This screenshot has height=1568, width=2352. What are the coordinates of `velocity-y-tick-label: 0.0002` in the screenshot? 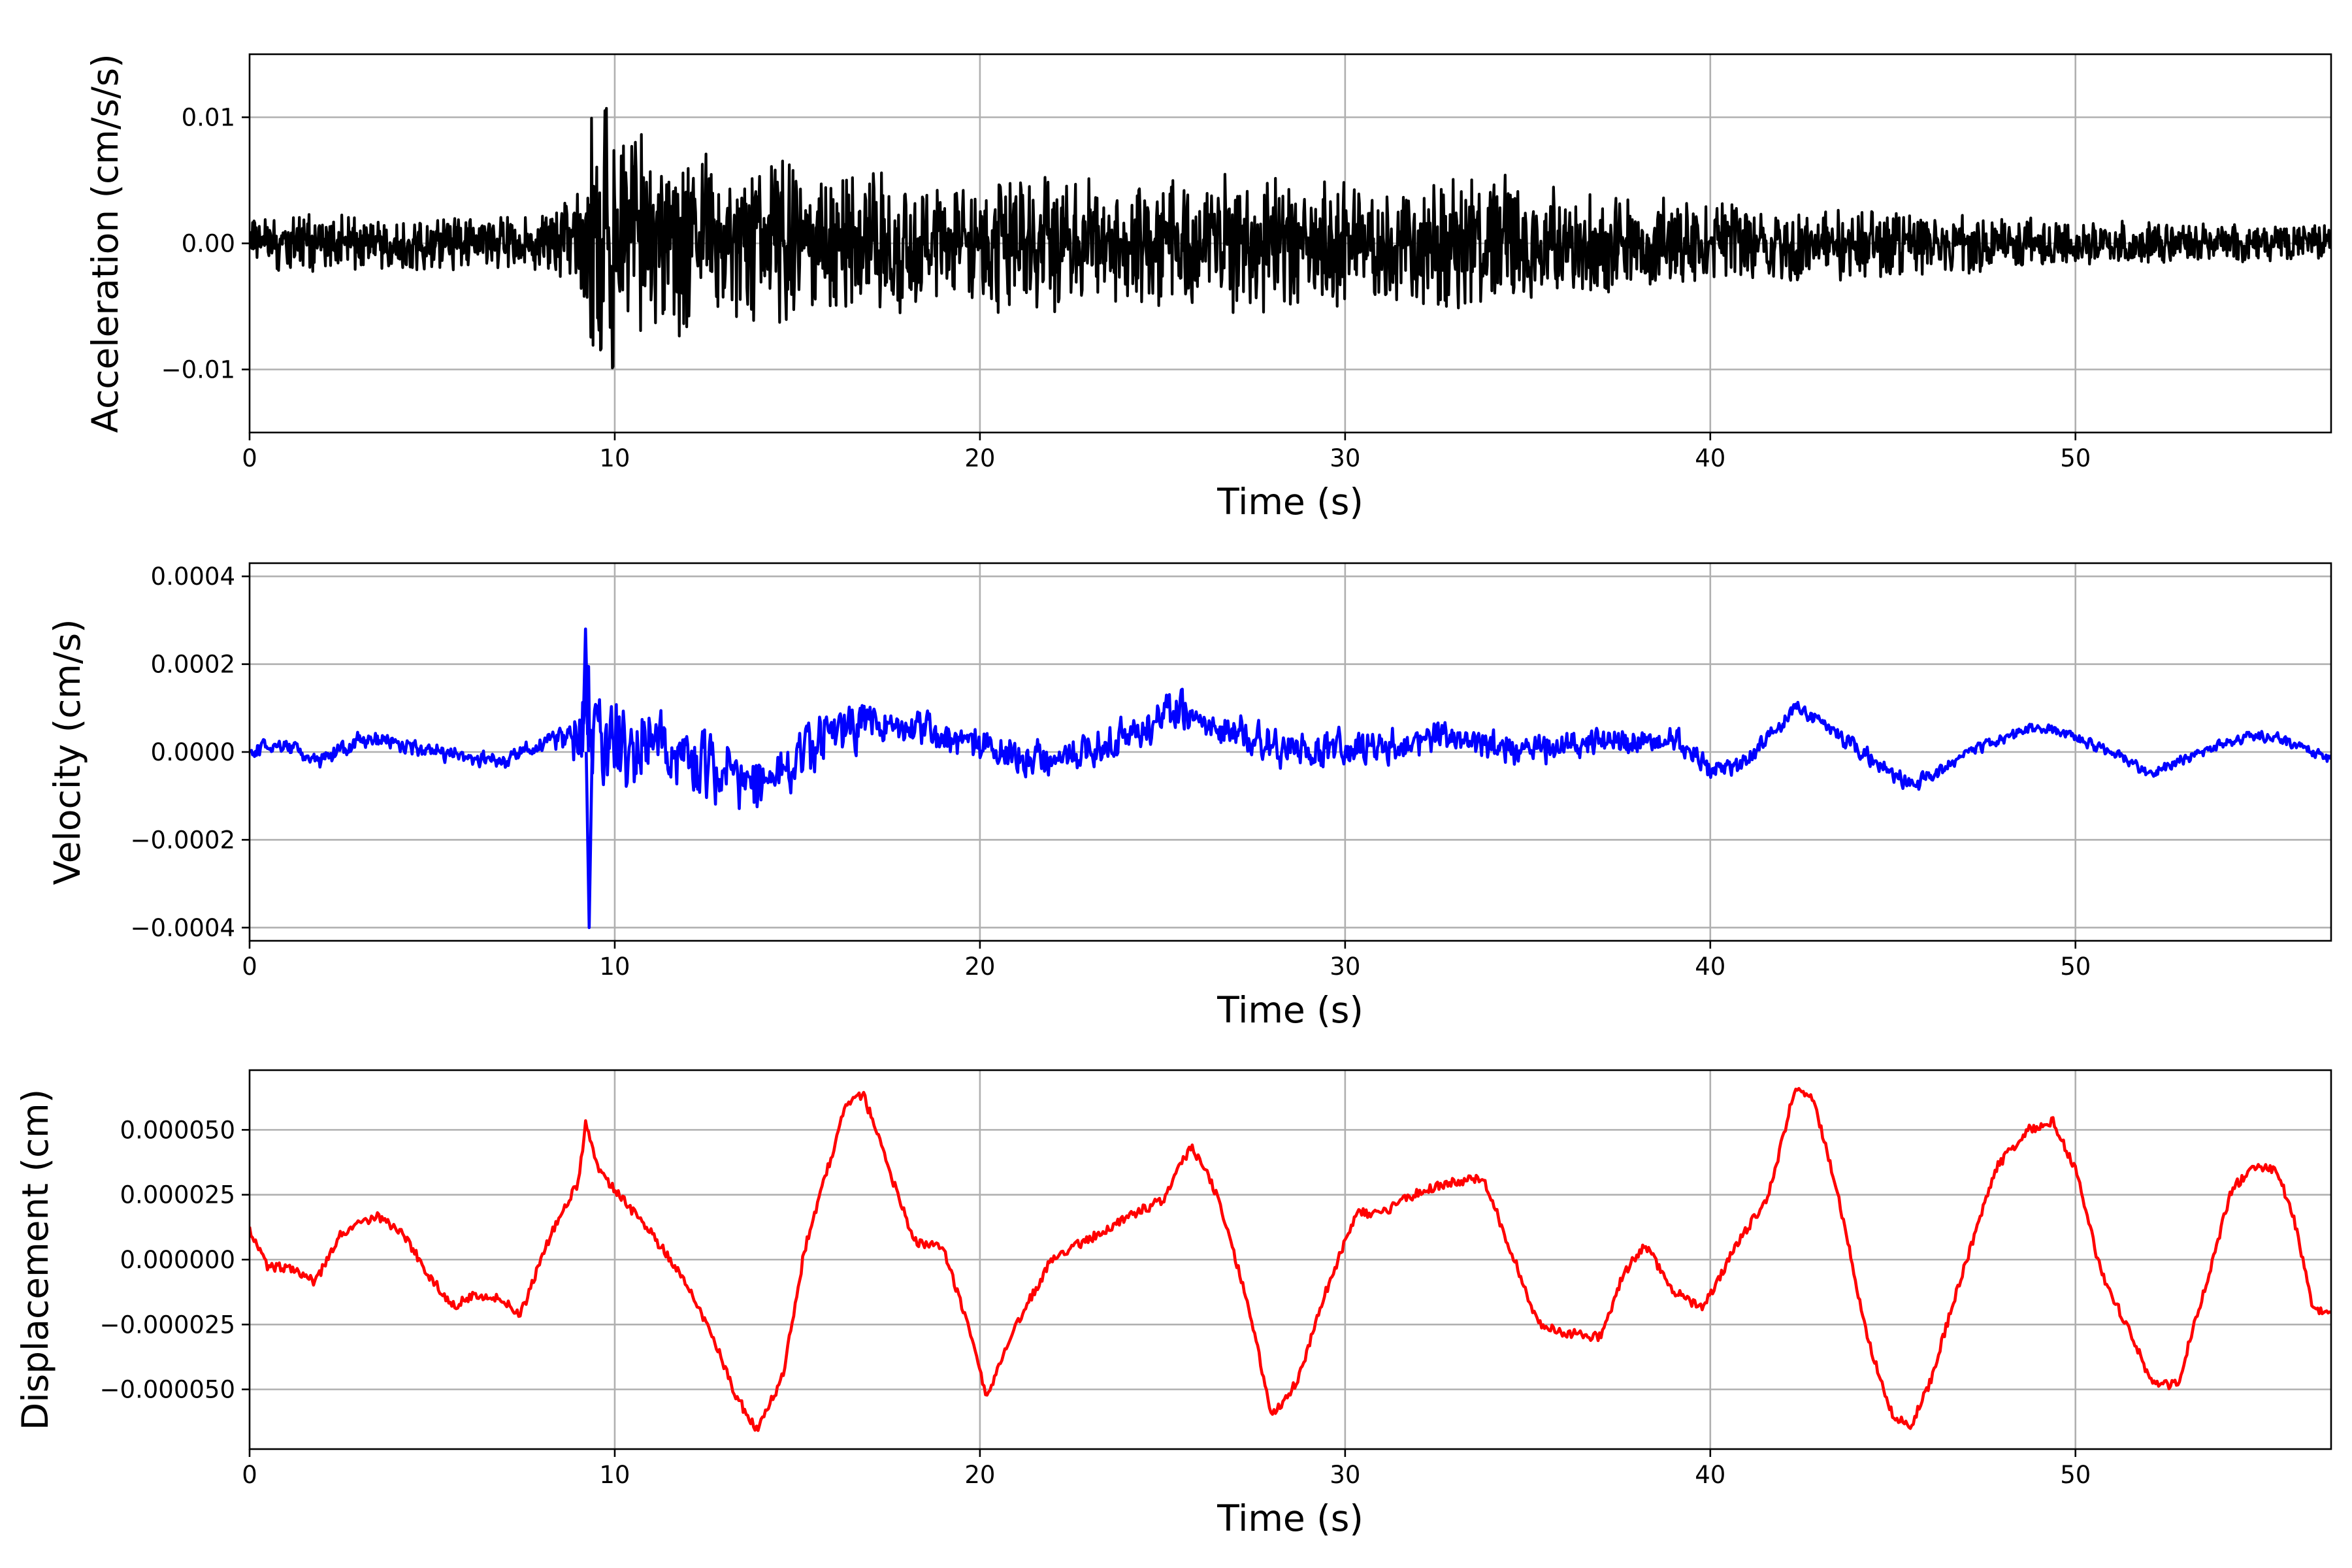 It's located at (193, 665).